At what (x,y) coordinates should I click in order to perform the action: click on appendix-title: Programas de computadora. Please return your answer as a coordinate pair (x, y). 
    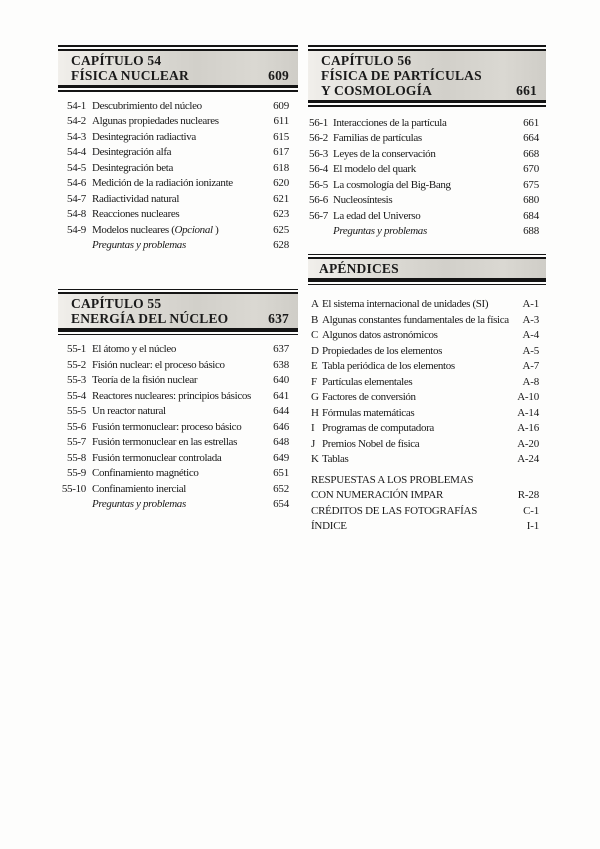
    Looking at the image, I should click on (378, 428).